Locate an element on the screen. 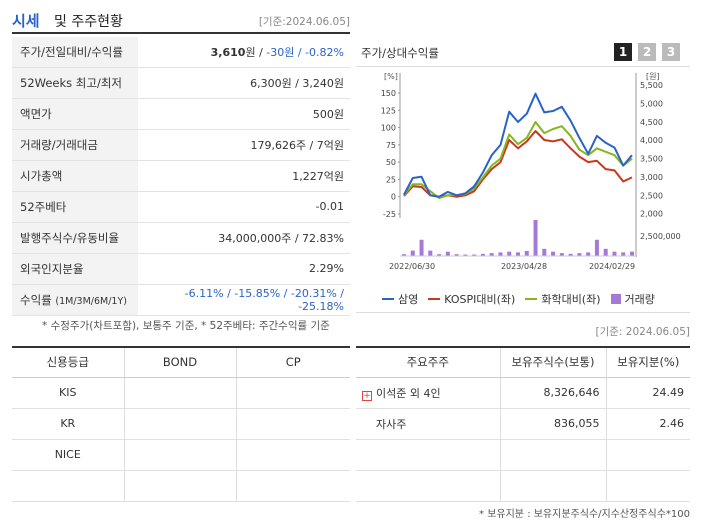  metric-label-text: 거래량/거래대금 is located at coordinates (59, 145).